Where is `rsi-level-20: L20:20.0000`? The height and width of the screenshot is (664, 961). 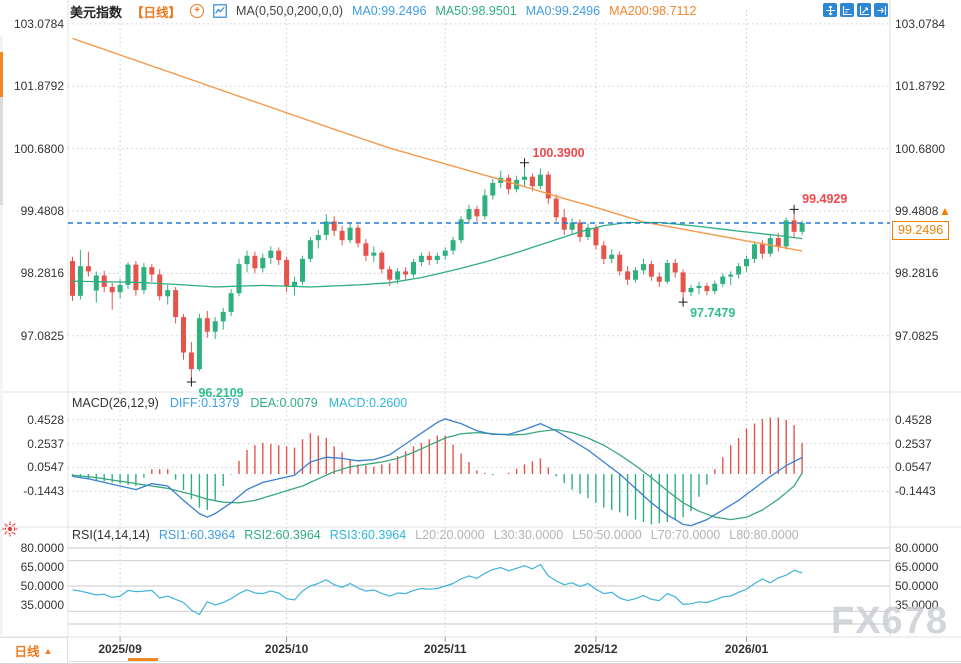 rsi-level-20: L20:20.0000 is located at coordinates (450, 535).